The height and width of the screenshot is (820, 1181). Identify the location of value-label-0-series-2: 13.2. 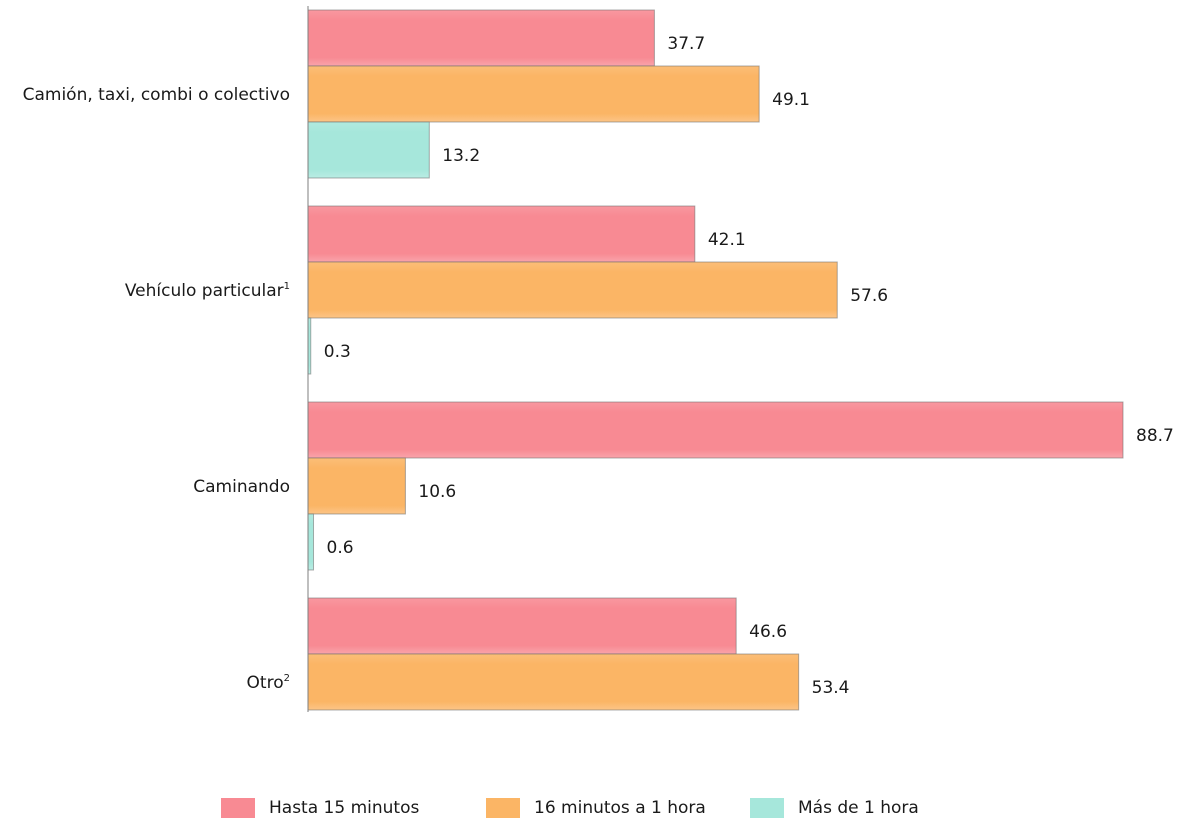
(461, 156).